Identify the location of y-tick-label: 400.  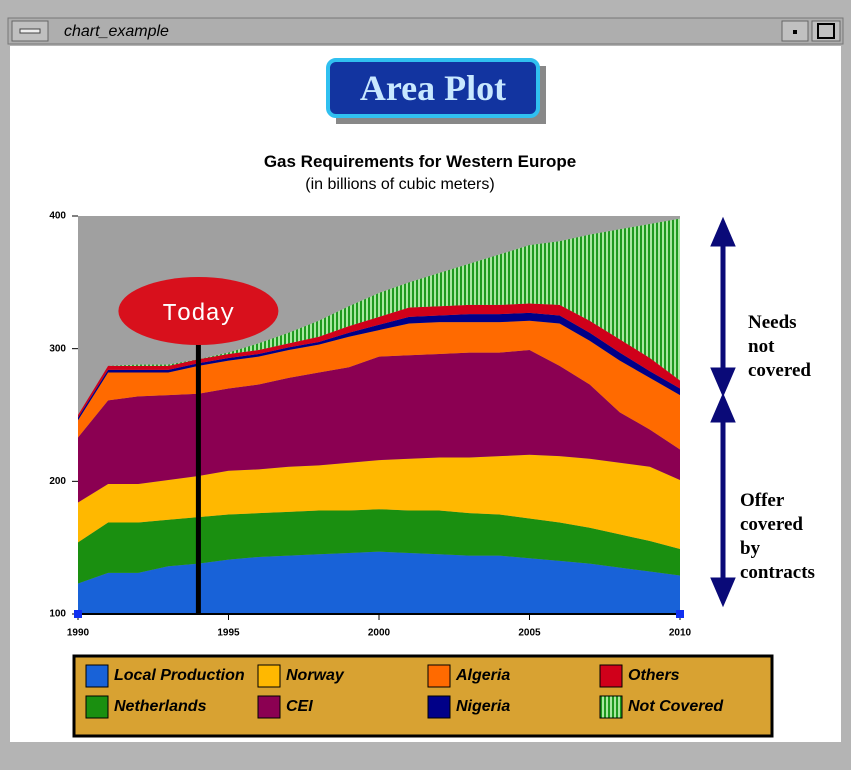
(57, 216).